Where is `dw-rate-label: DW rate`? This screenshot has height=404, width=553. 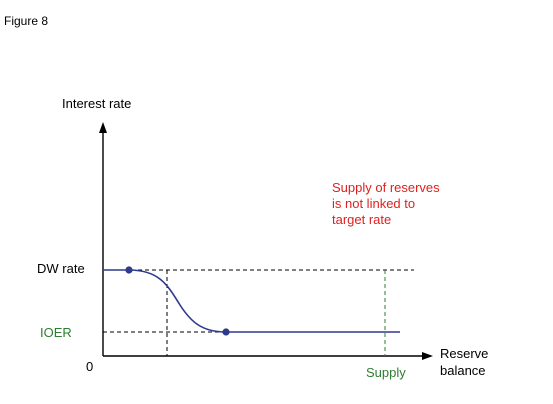 dw-rate-label: DW rate is located at coordinates (61, 268).